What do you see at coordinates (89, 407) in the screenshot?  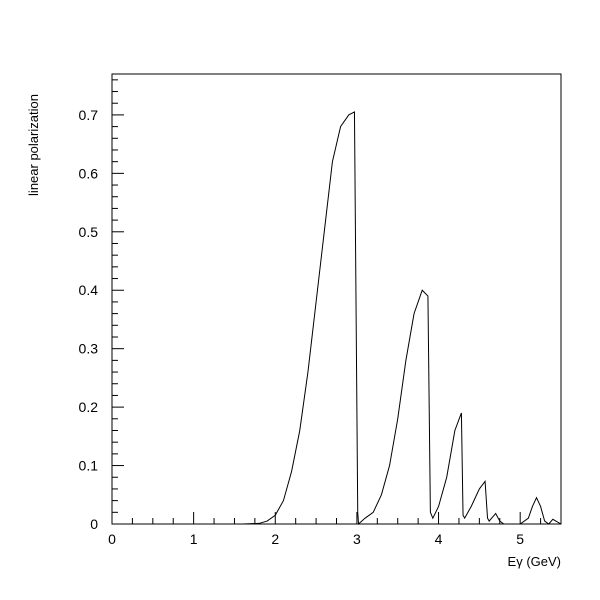 I see `y-tick-label: 0.2` at bounding box center [89, 407].